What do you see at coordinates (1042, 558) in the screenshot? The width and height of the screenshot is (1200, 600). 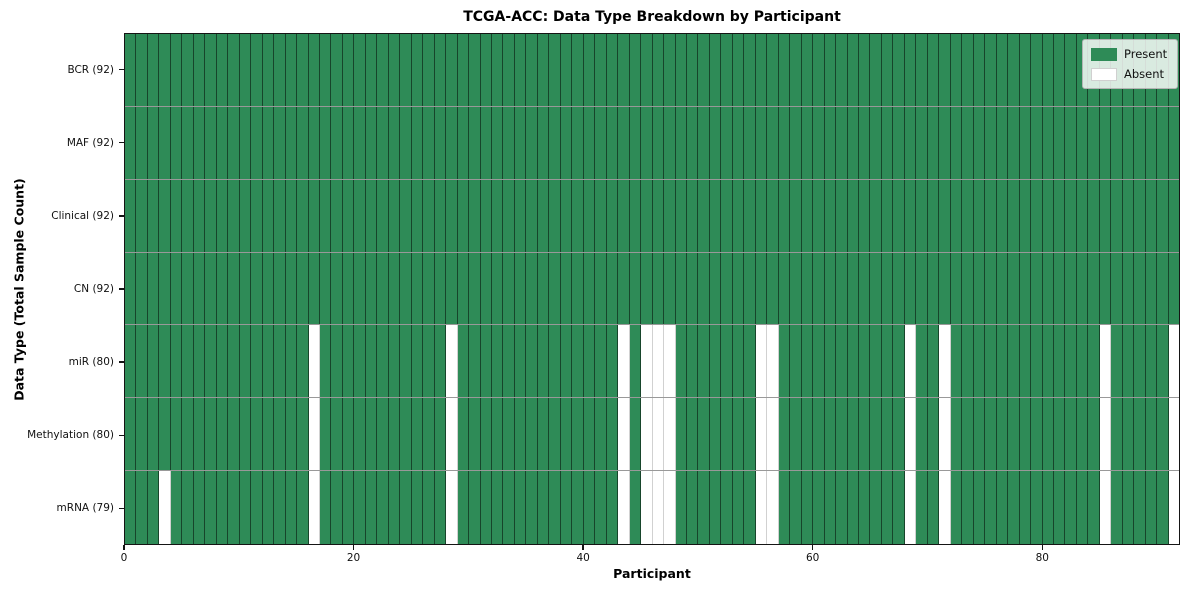 I see `x-tick-label-80: 80` at bounding box center [1042, 558].